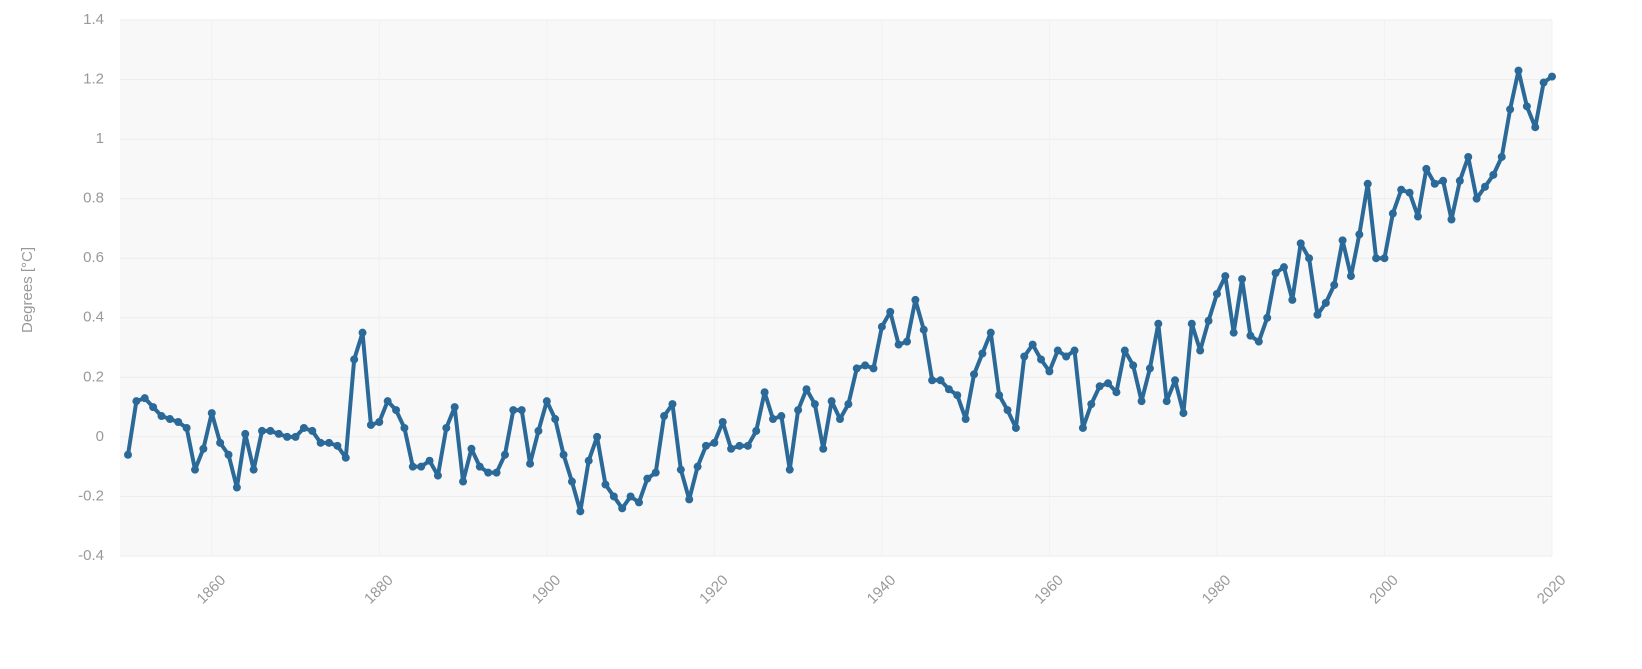  Describe the element at coordinates (1552, 590) in the screenshot. I see `x-tick-label: 2020` at that location.